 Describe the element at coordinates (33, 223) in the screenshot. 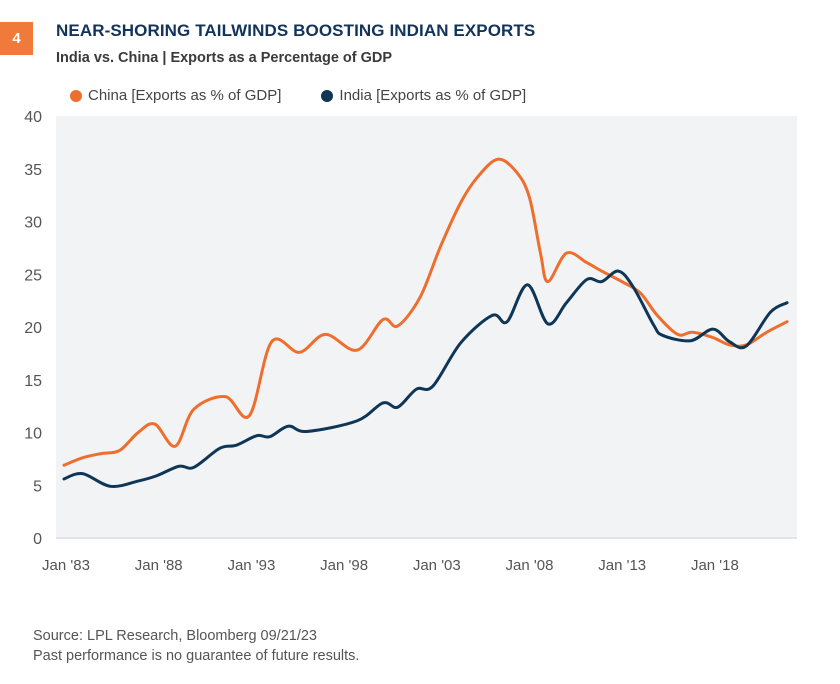

I see `y-tick-label: 30` at that location.